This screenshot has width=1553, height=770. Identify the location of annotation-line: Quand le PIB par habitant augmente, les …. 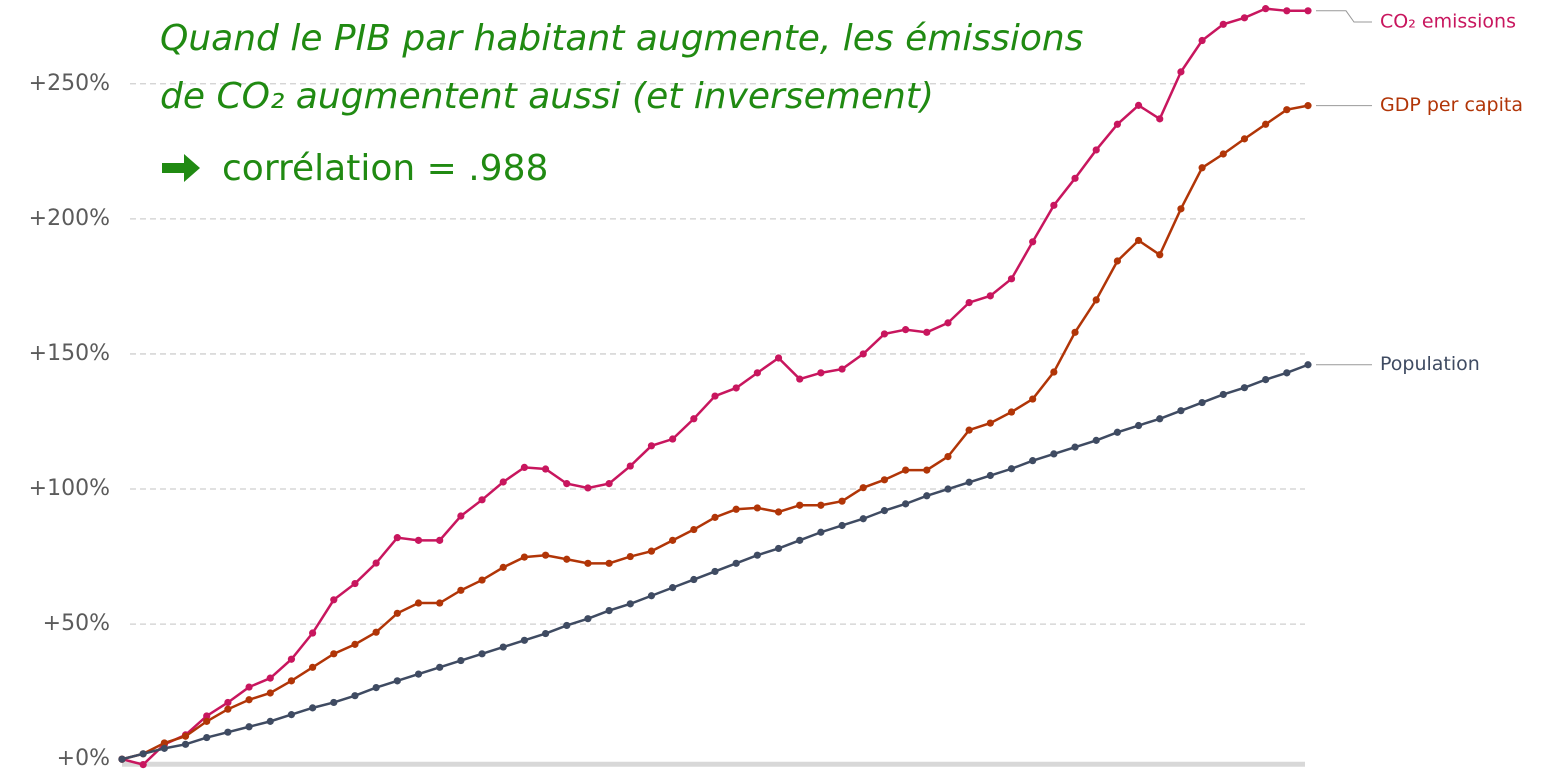
(621, 38).